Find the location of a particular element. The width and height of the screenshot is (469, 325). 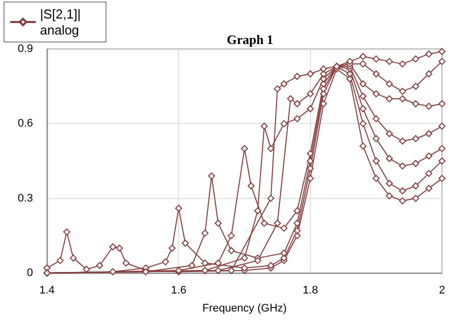

x-tick-label: 1.6 is located at coordinates (178, 290).